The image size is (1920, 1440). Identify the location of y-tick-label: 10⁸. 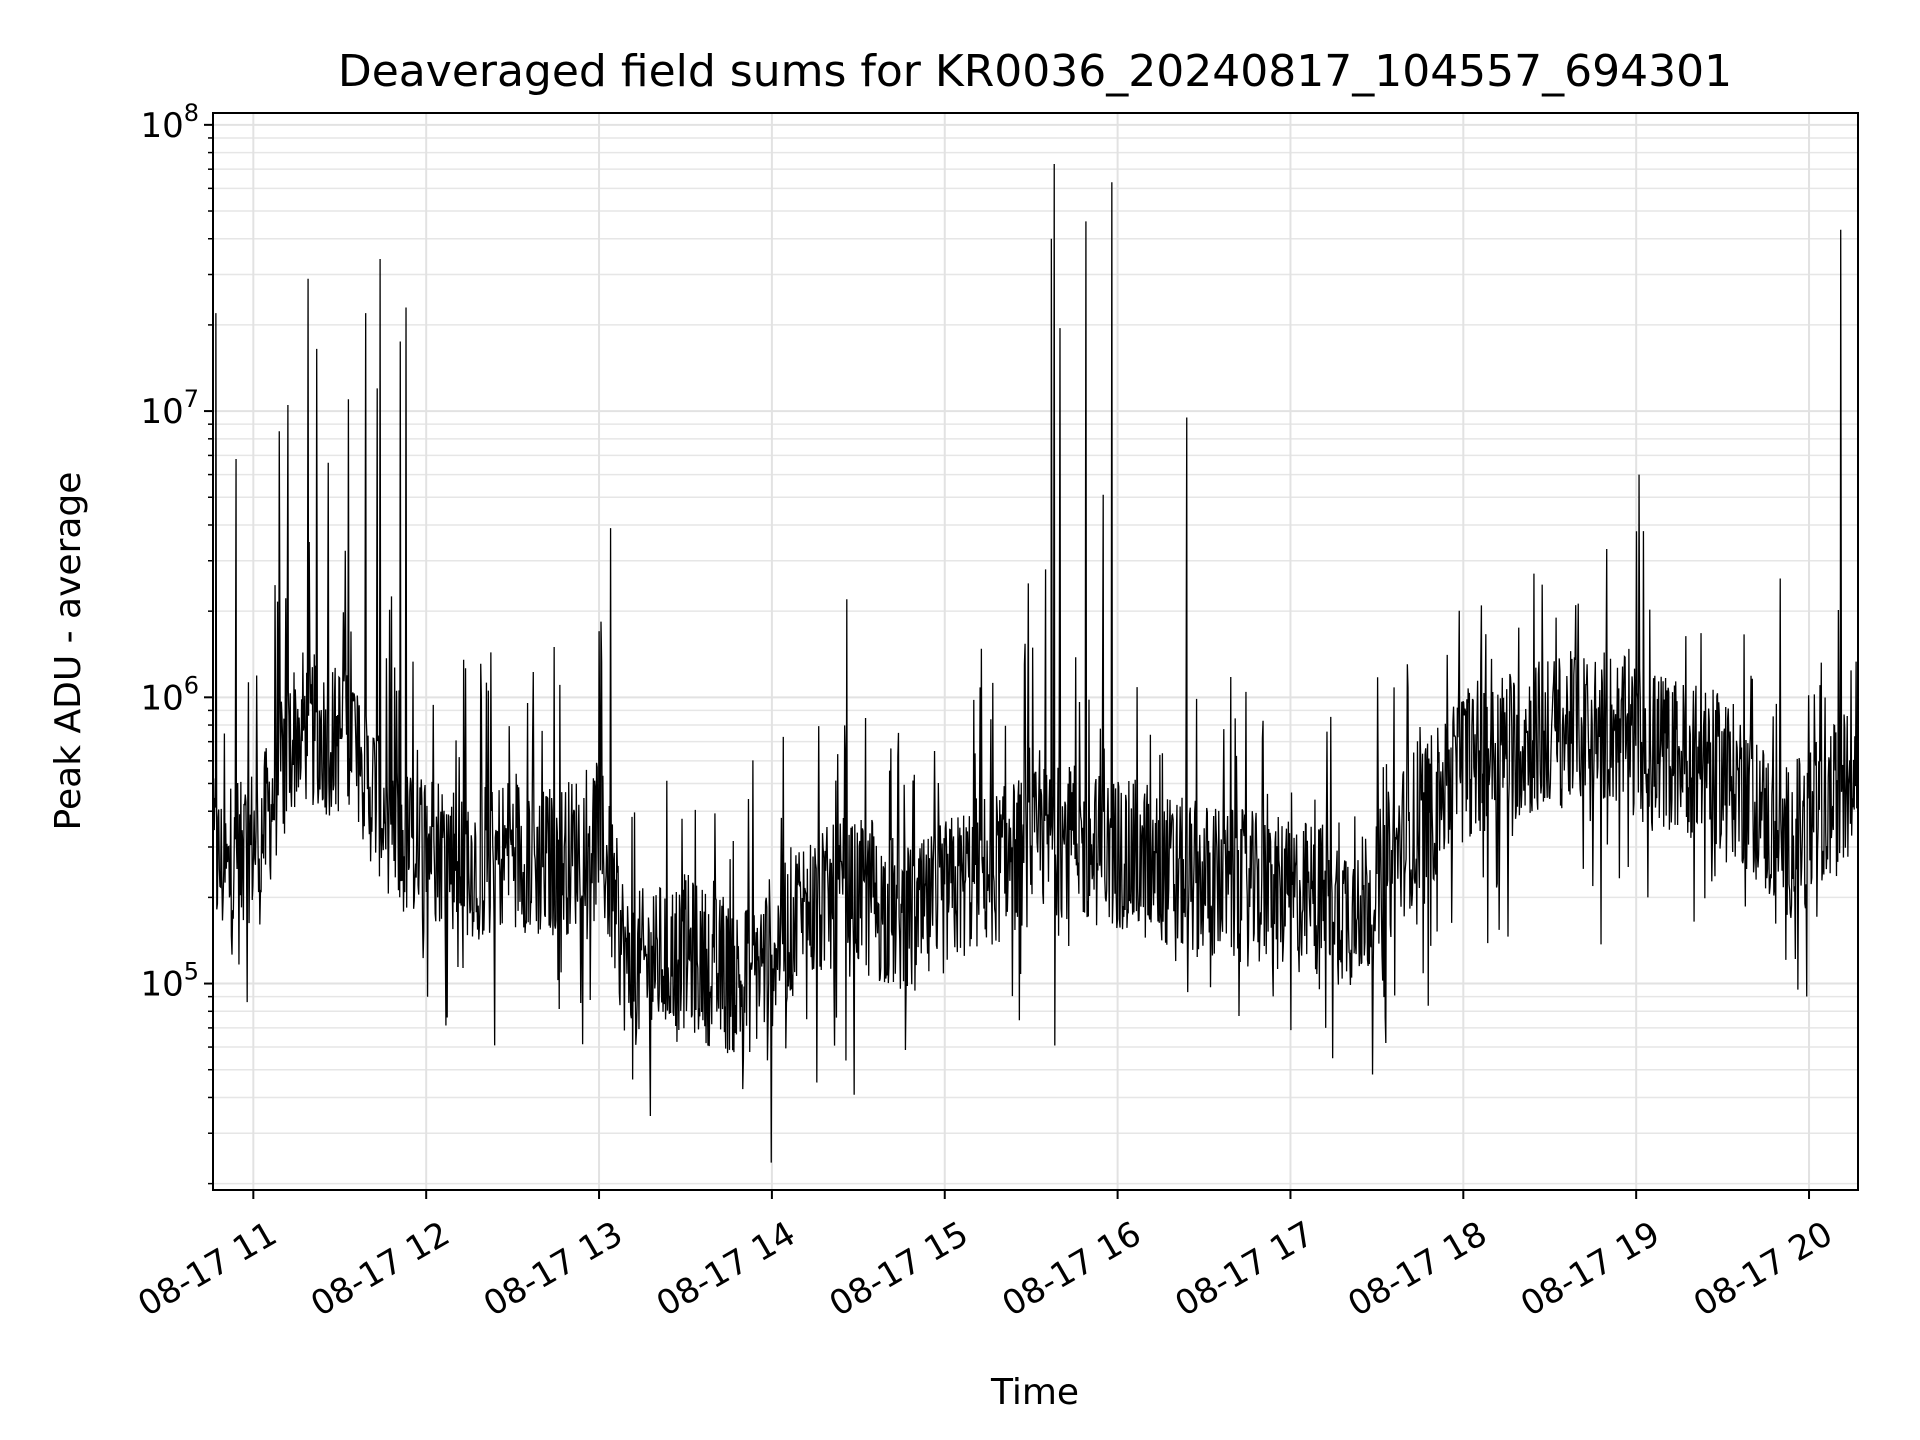
(169, 122).